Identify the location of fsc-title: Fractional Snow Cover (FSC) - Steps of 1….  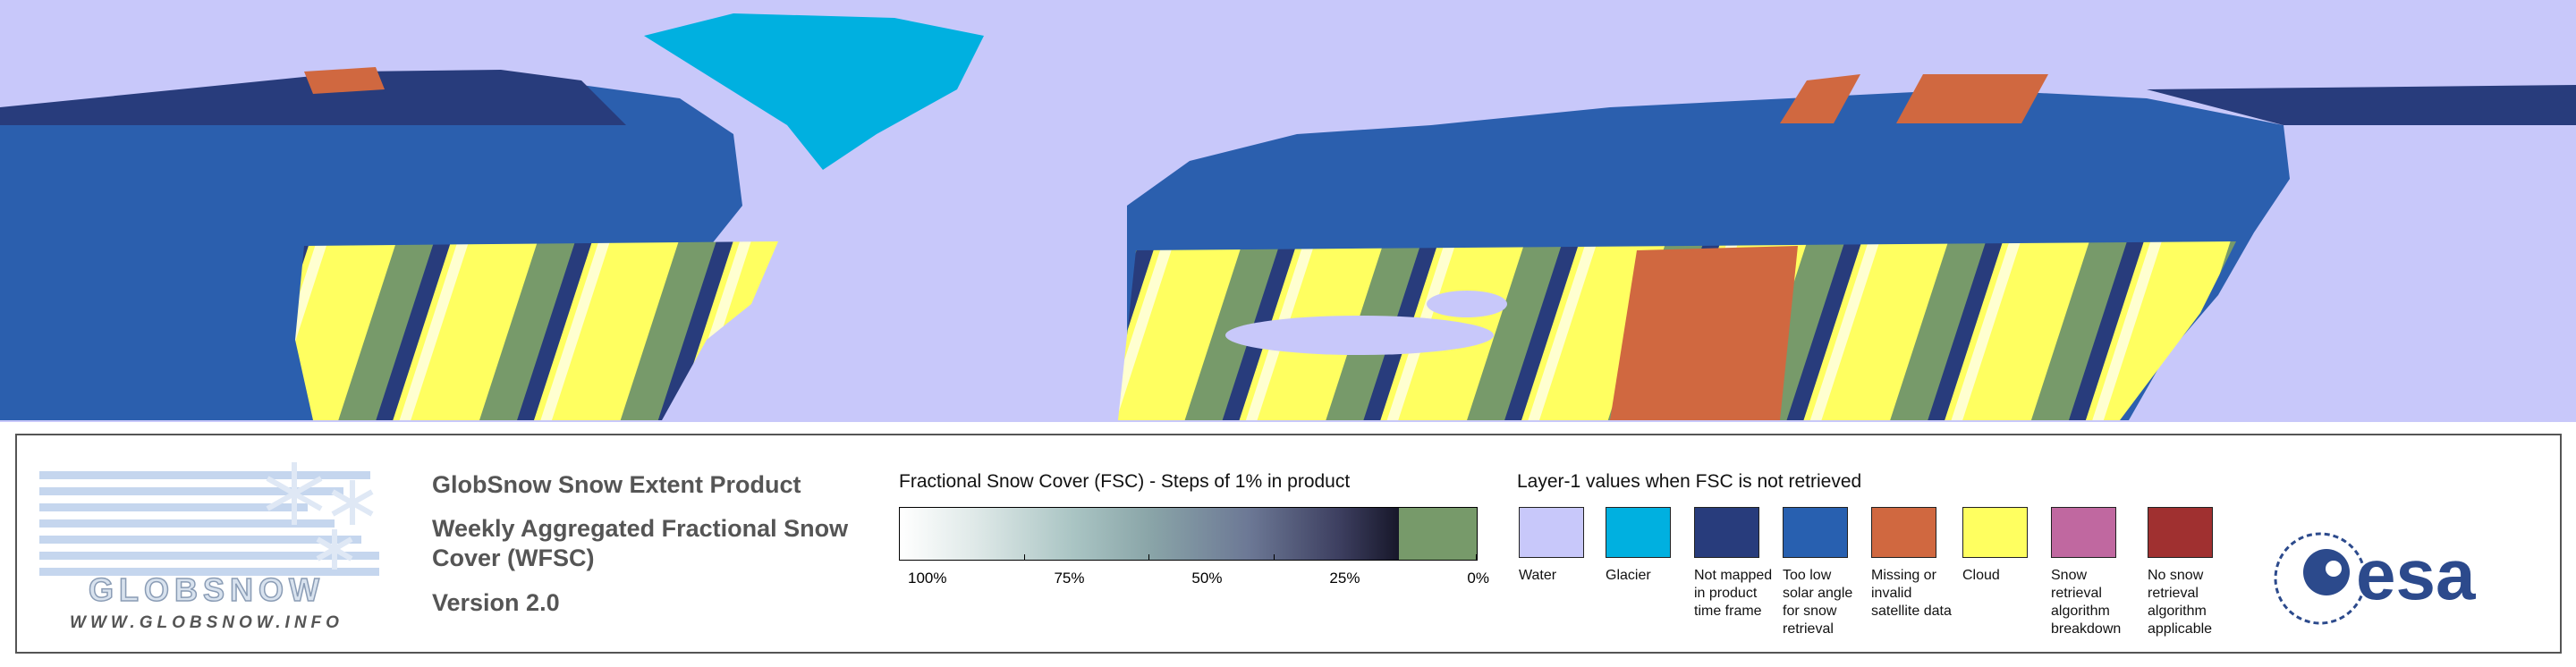
(1125, 482).